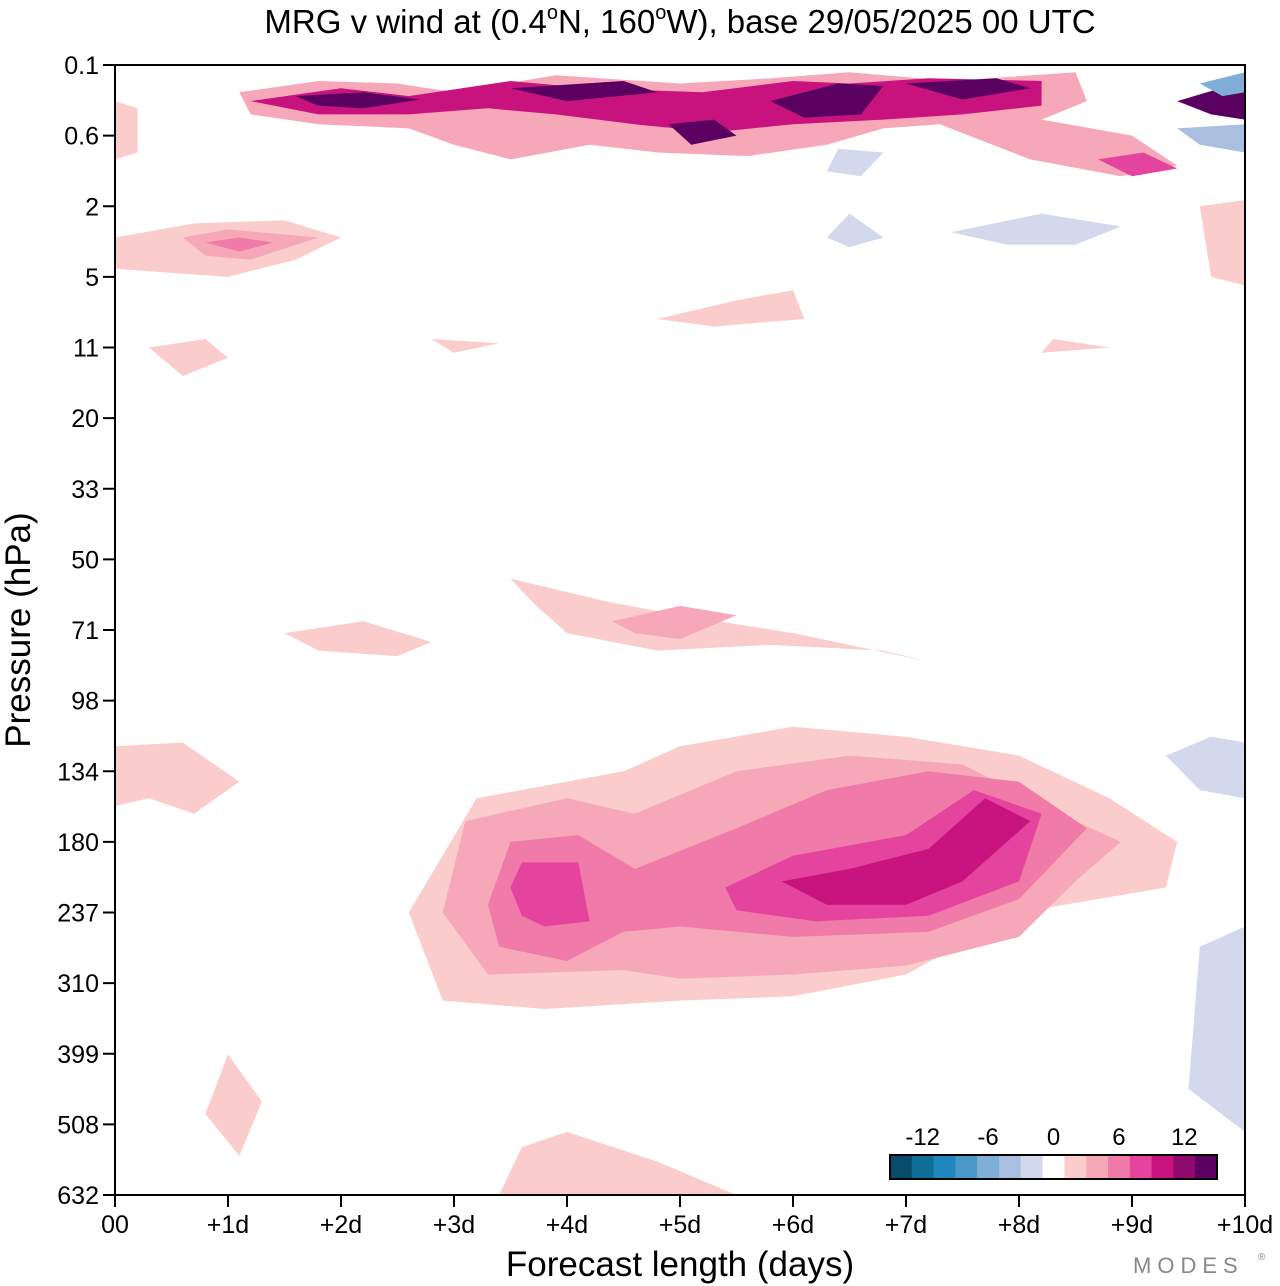 The height and width of the screenshot is (1286, 1280). I want to click on colorbar-tick-label: 0, so click(1053, 1137).